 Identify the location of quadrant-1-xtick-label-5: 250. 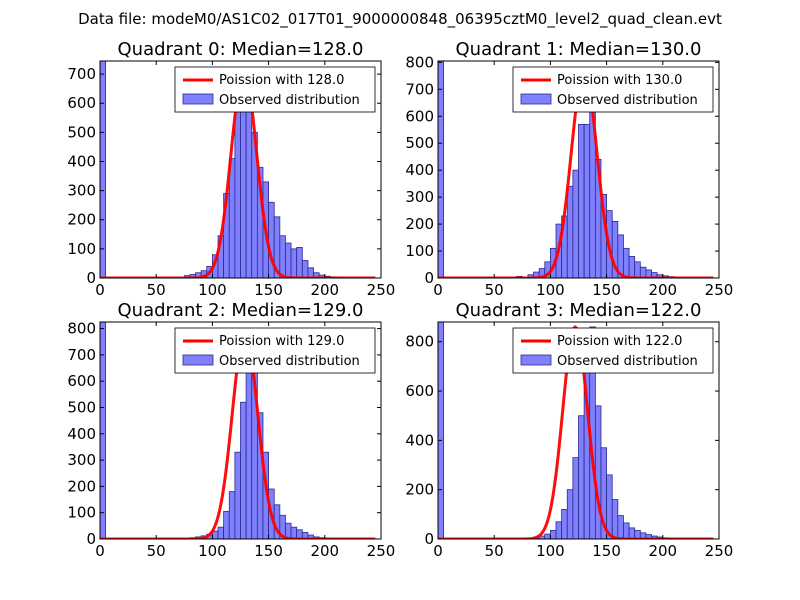
(719, 290).